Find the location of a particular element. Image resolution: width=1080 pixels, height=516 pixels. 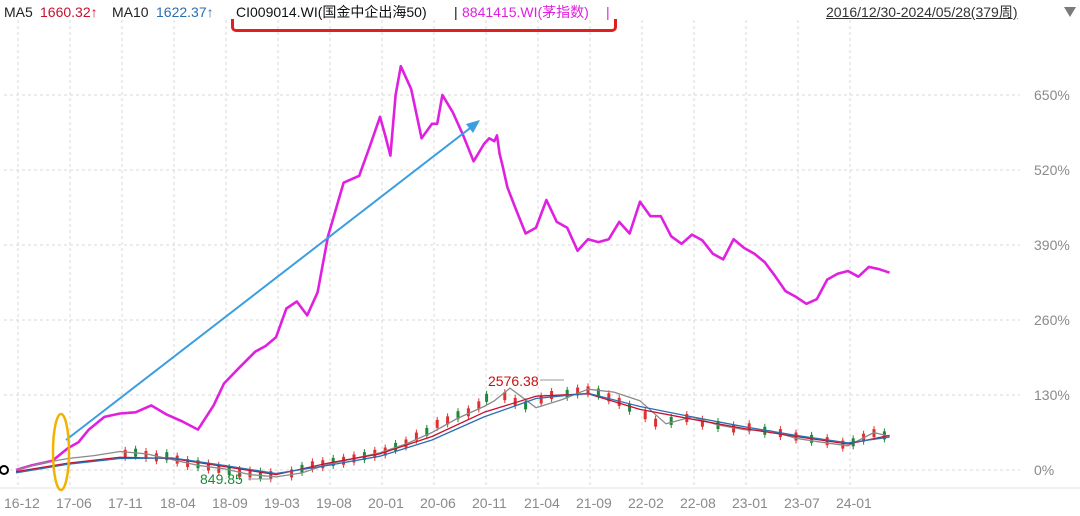

x-tick-label: 21-09 is located at coordinates (594, 503).